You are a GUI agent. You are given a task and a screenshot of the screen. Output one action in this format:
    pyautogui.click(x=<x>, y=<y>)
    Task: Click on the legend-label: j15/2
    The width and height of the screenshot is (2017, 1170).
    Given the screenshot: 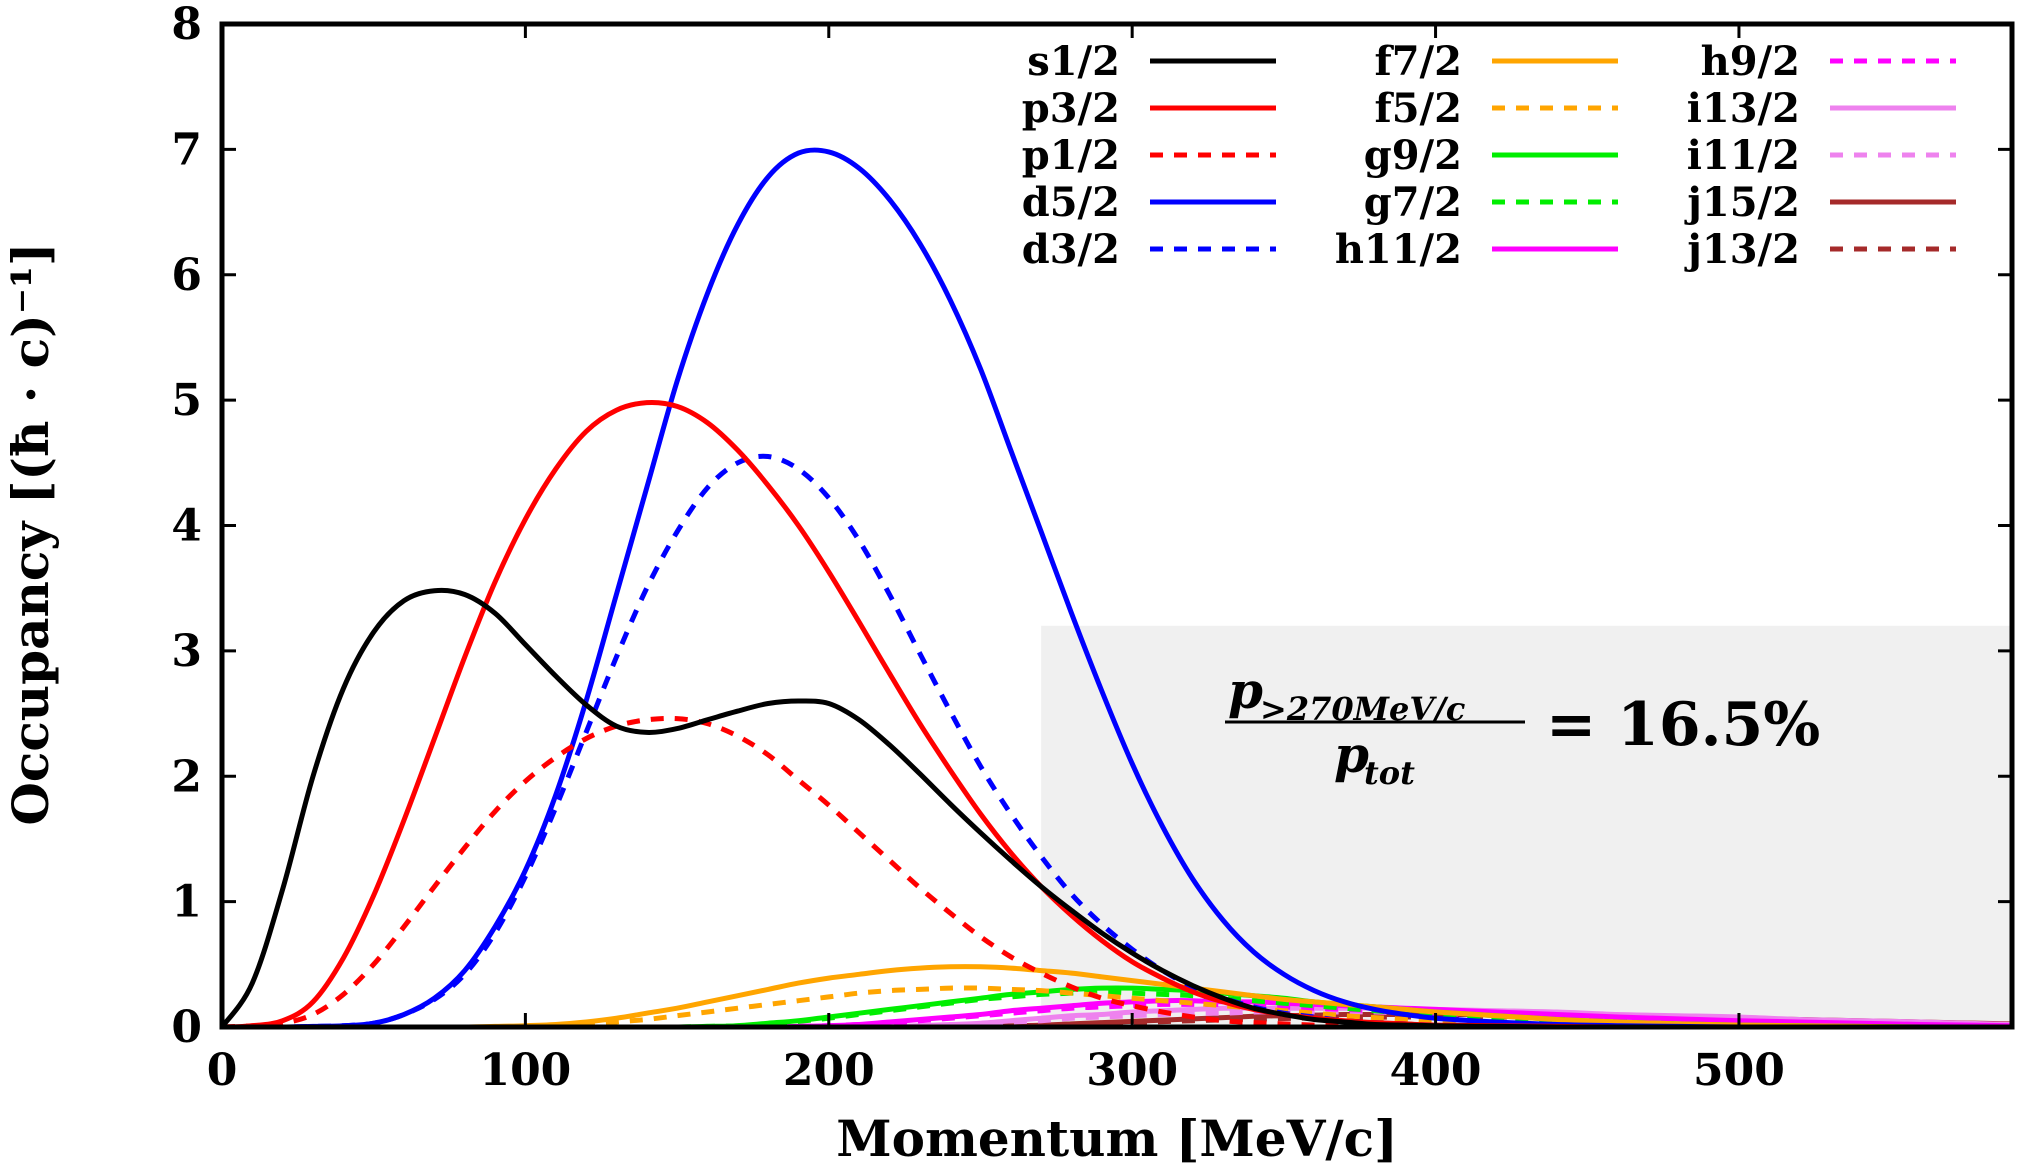 What is the action you would take?
    pyautogui.click(x=1742, y=202)
    